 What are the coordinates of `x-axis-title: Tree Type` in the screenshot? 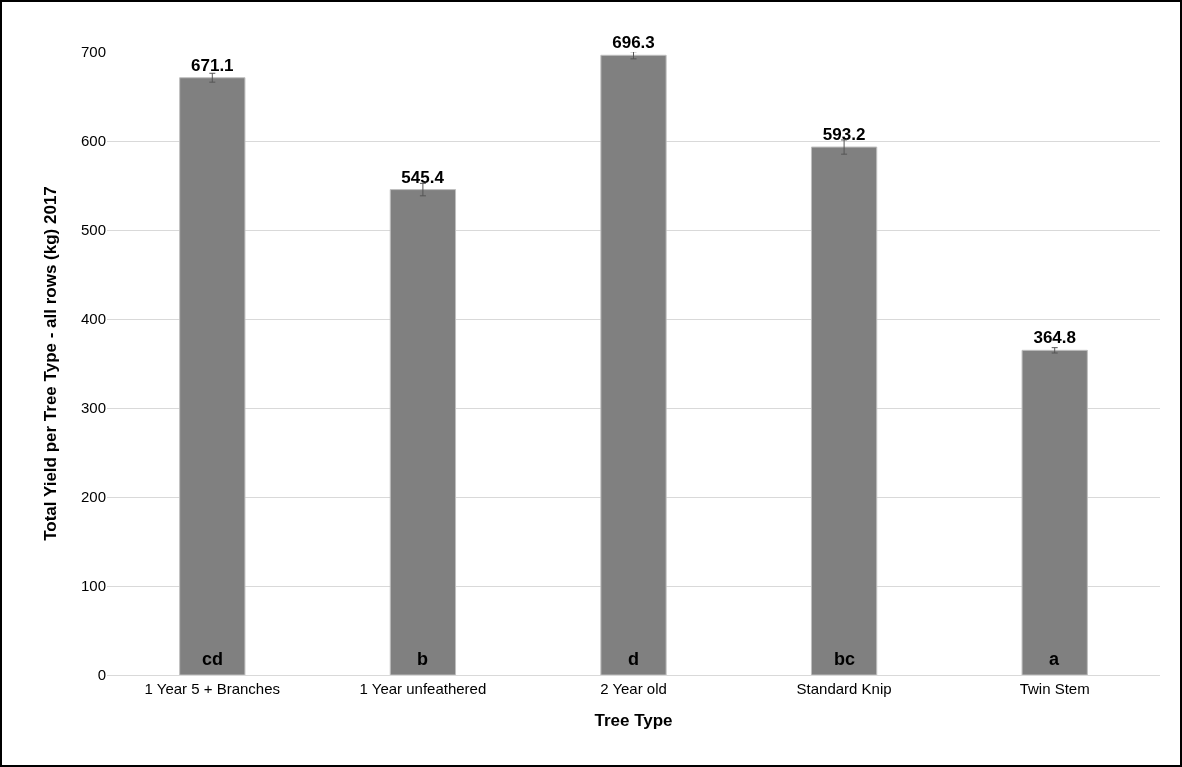 It's located at (633, 721).